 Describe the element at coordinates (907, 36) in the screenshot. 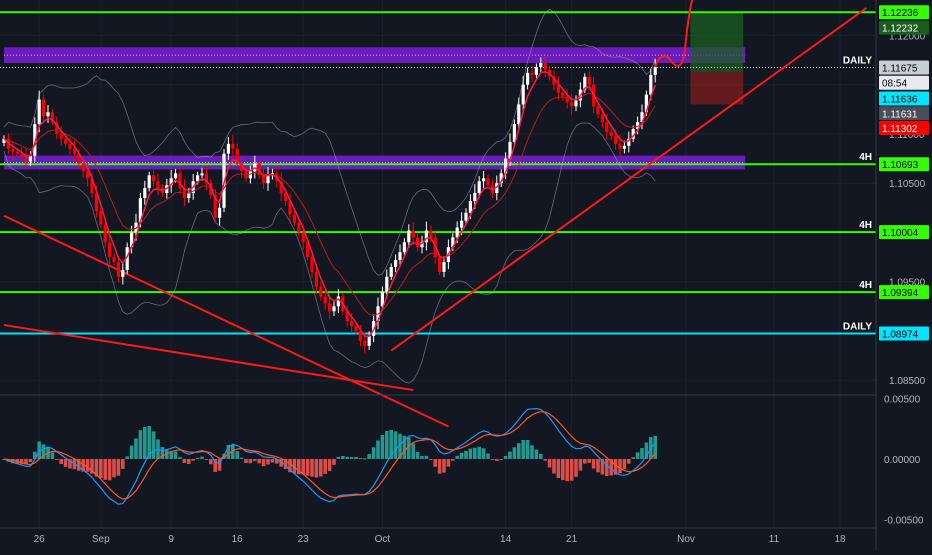

I see `price-tick-label: 1.12000` at that location.